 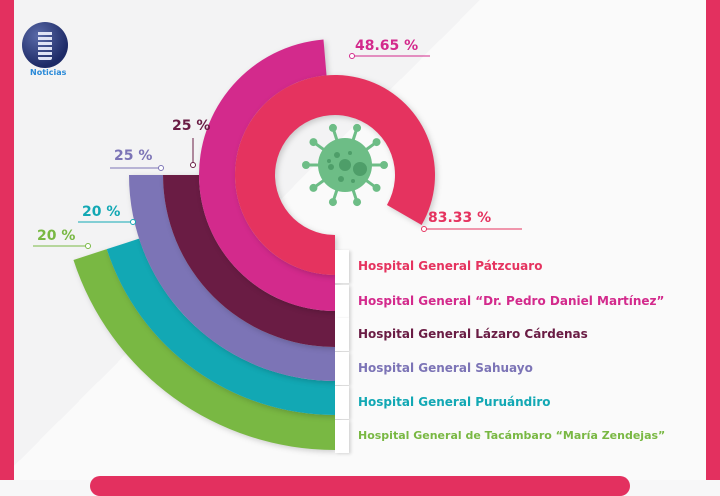 What do you see at coordinates (7, 240) in the screenshot?
I see `left-border` at bounding box center [7, 240].